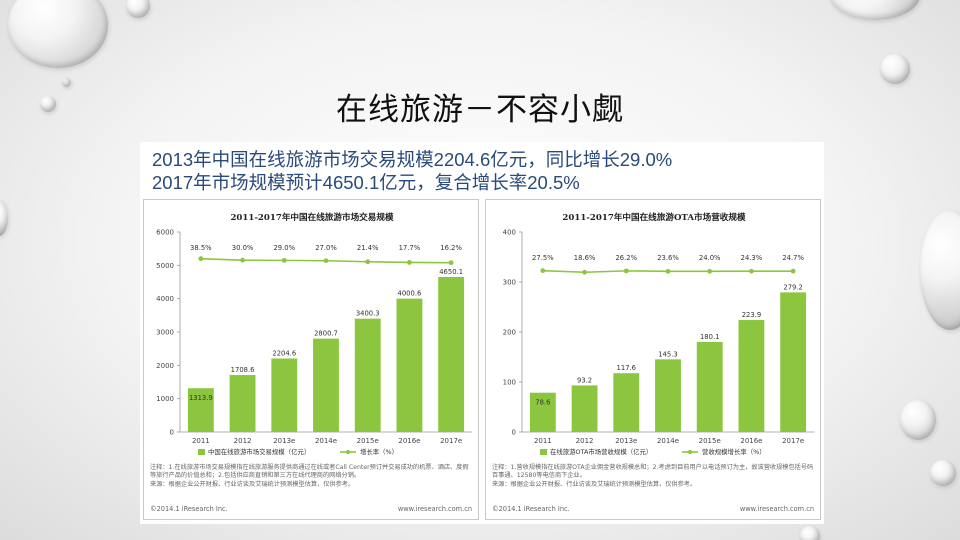  What do you see at coordinates (172, 433) in the screenshot?
I see `y-tick-label: 0` at bounding box center [172, 433].